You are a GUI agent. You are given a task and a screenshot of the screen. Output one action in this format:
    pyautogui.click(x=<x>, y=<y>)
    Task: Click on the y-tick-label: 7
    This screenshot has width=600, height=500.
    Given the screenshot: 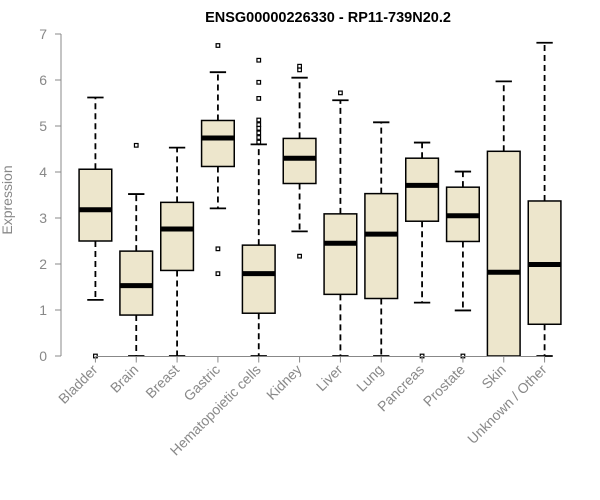 What is the action you would take?
    pyautogui.click(x=43, y=34)
    